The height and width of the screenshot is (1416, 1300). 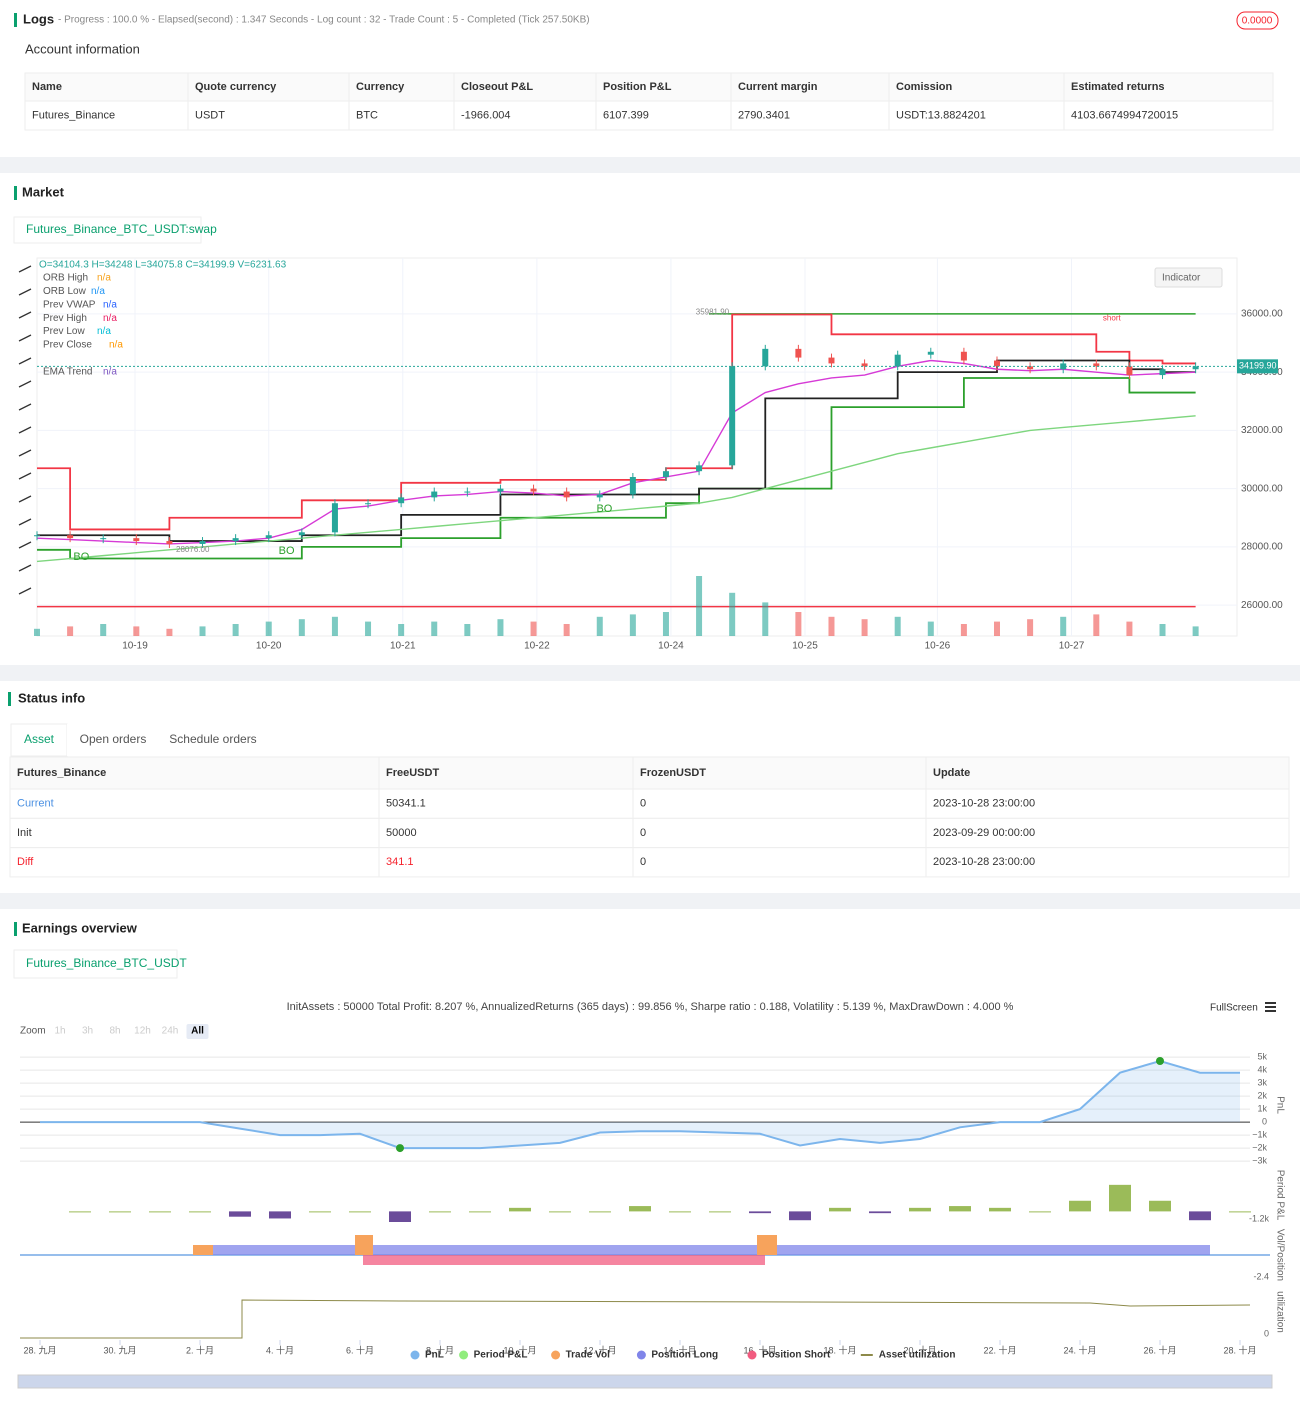 I want to click on legend-label: PnL, so click(x=434, y=1355).